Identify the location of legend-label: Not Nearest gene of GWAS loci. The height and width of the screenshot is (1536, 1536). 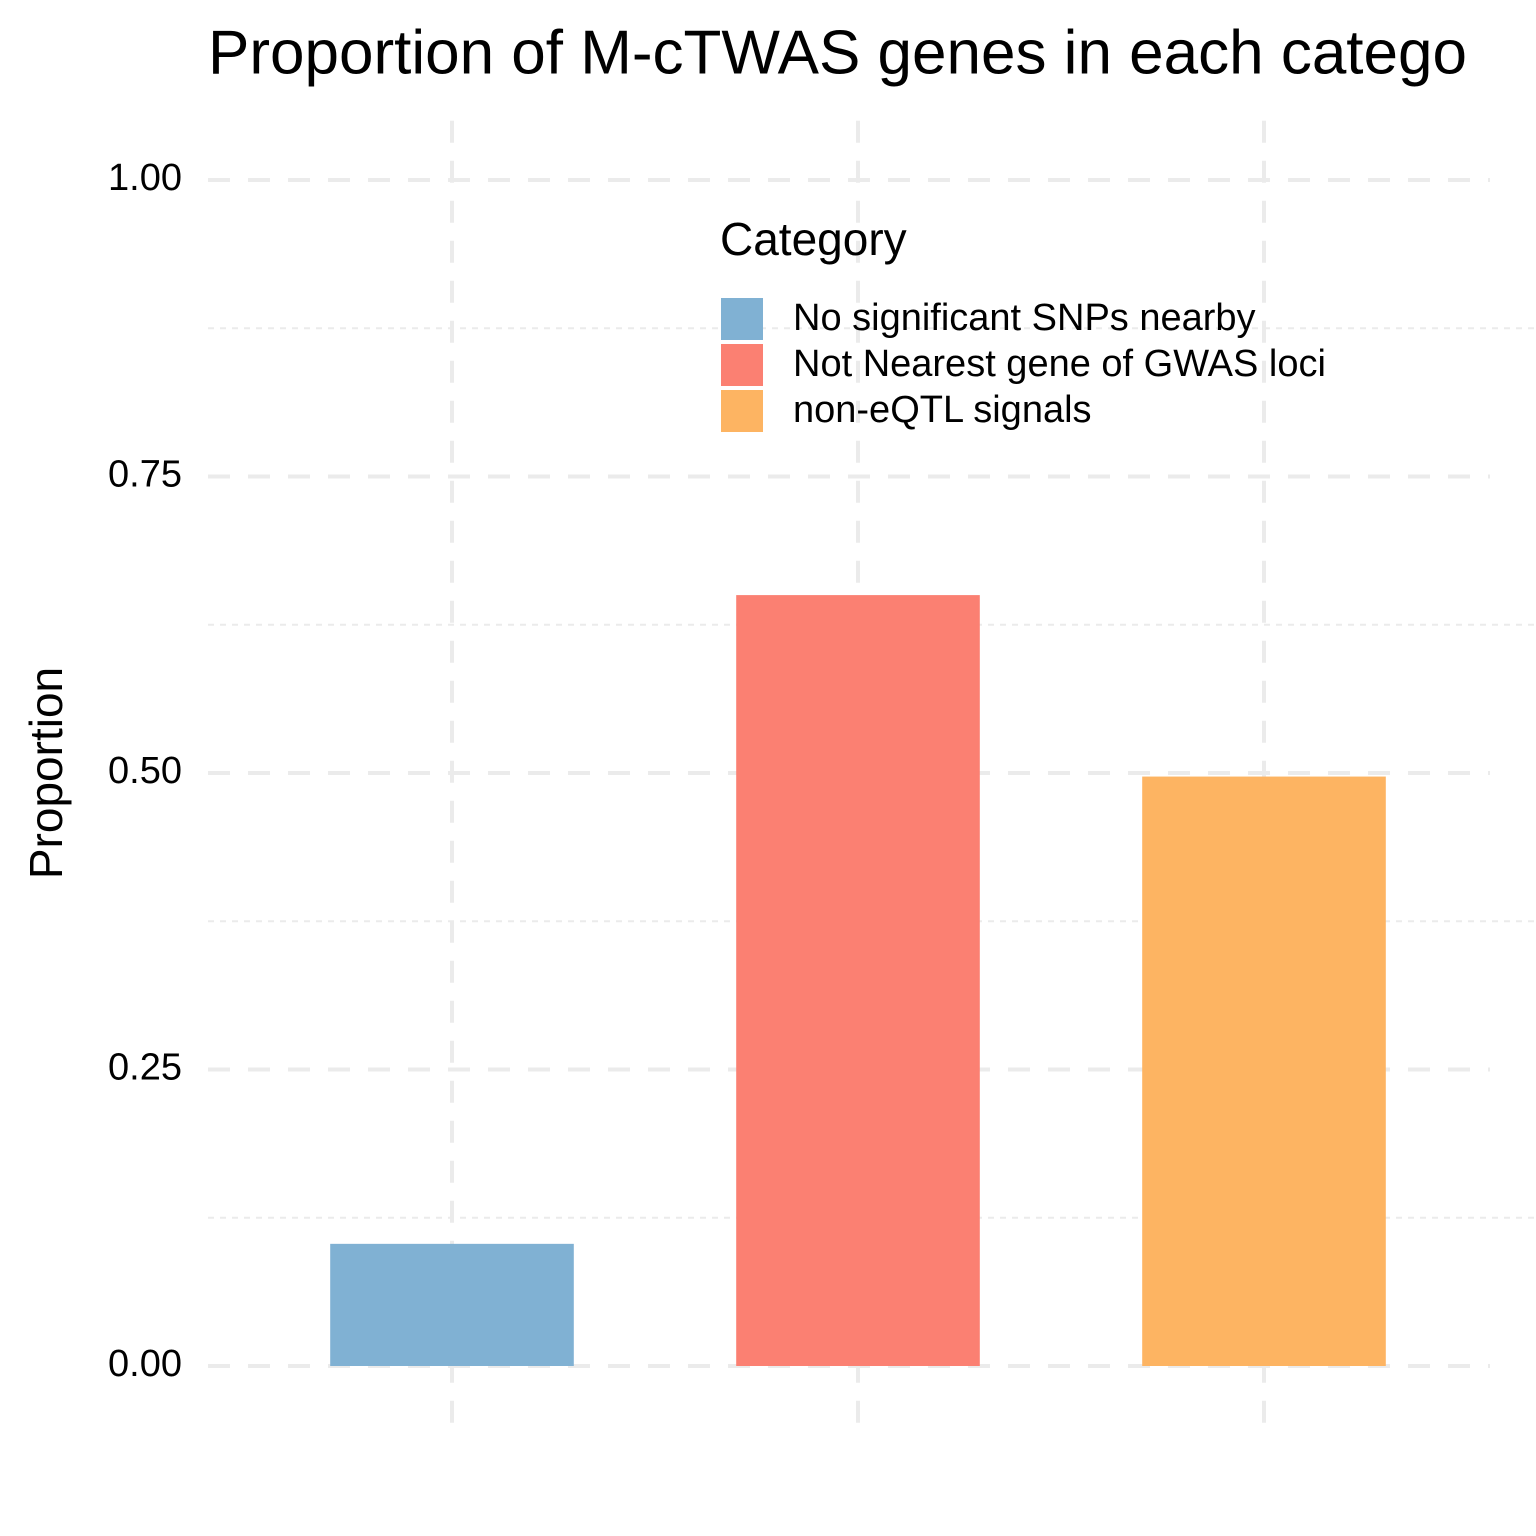
(1059, 364).